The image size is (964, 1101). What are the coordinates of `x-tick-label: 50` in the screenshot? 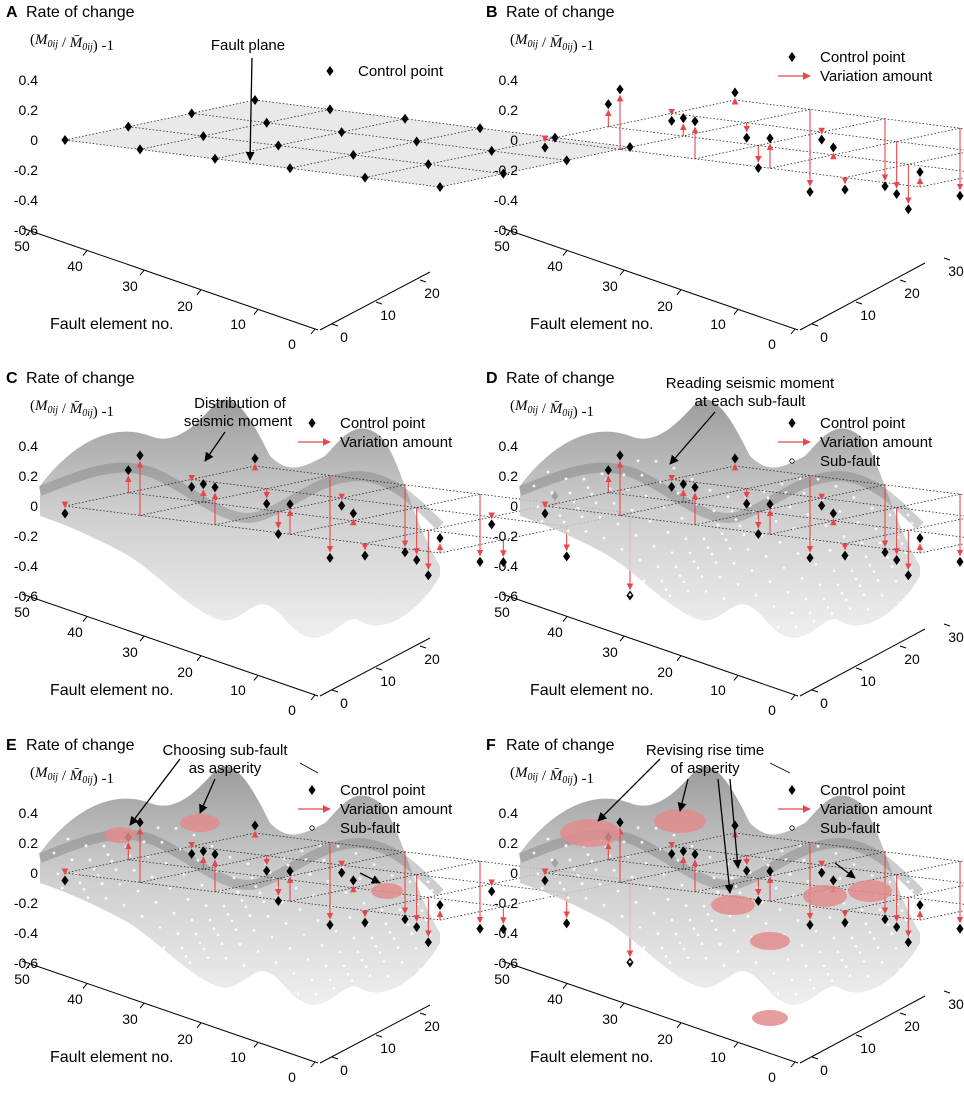 It's located at (22, 612).